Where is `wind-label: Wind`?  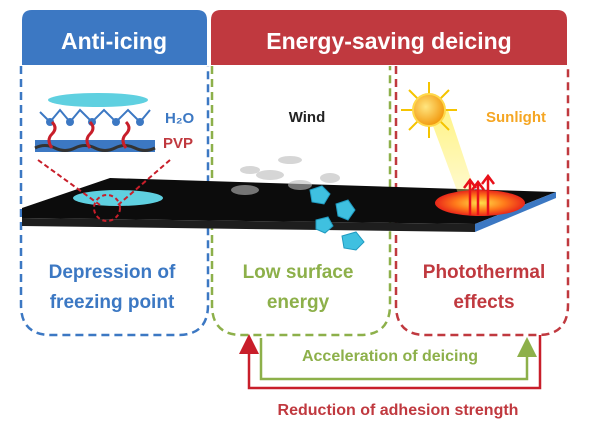 wind-label: Wind is located at coordinates (307, 117).